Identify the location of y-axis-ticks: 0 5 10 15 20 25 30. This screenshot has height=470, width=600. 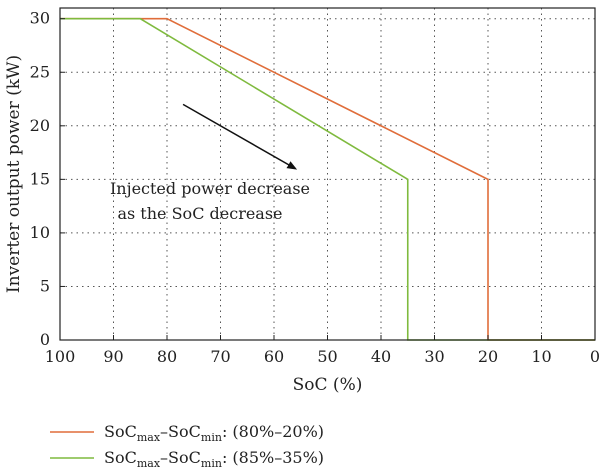
(47, 179).